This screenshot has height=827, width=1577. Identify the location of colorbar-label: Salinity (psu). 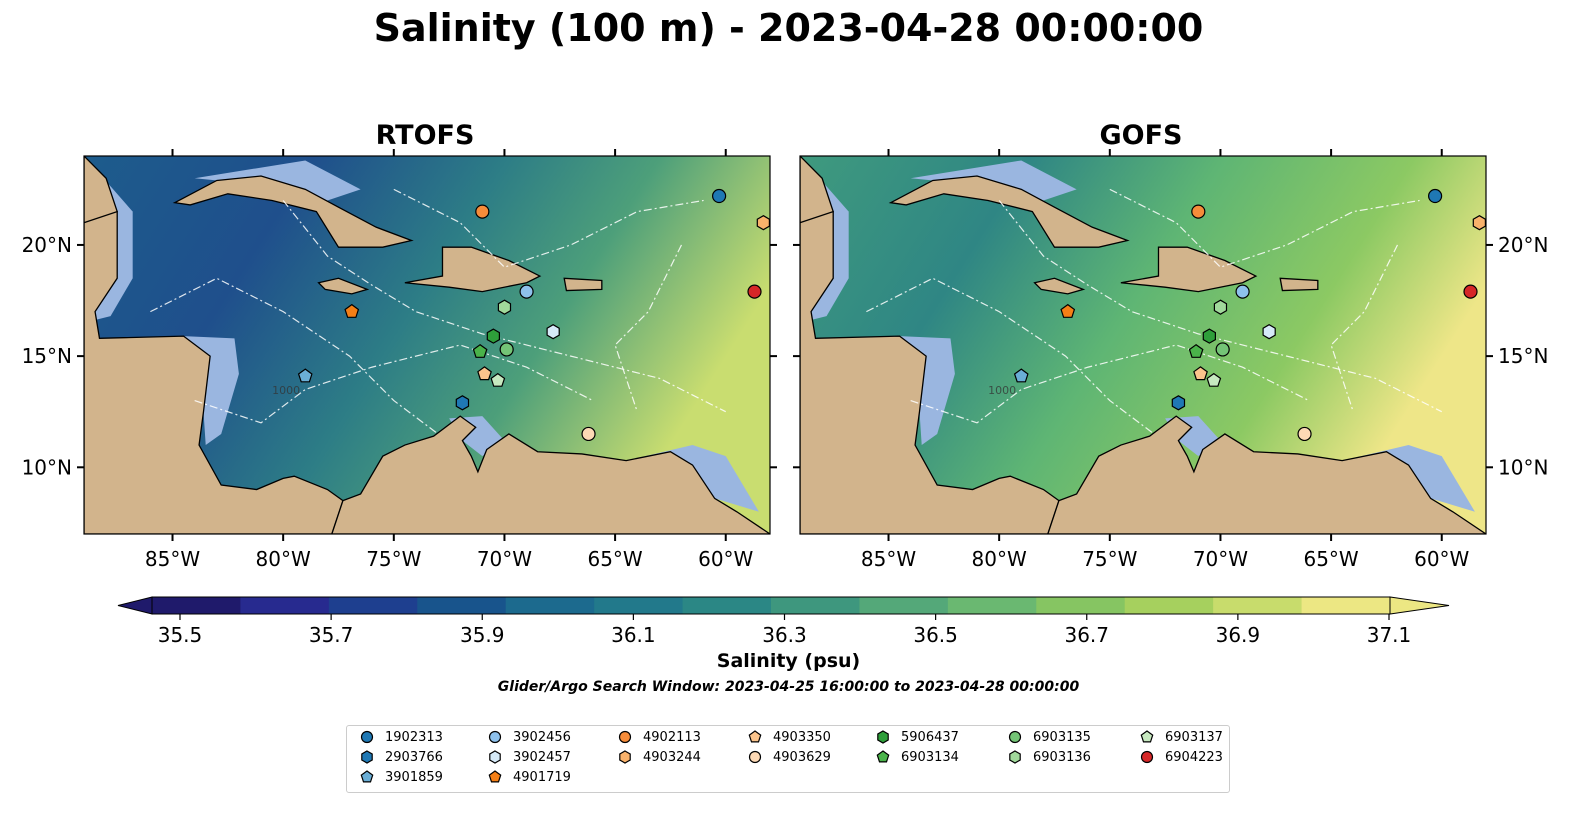
(788, 661).